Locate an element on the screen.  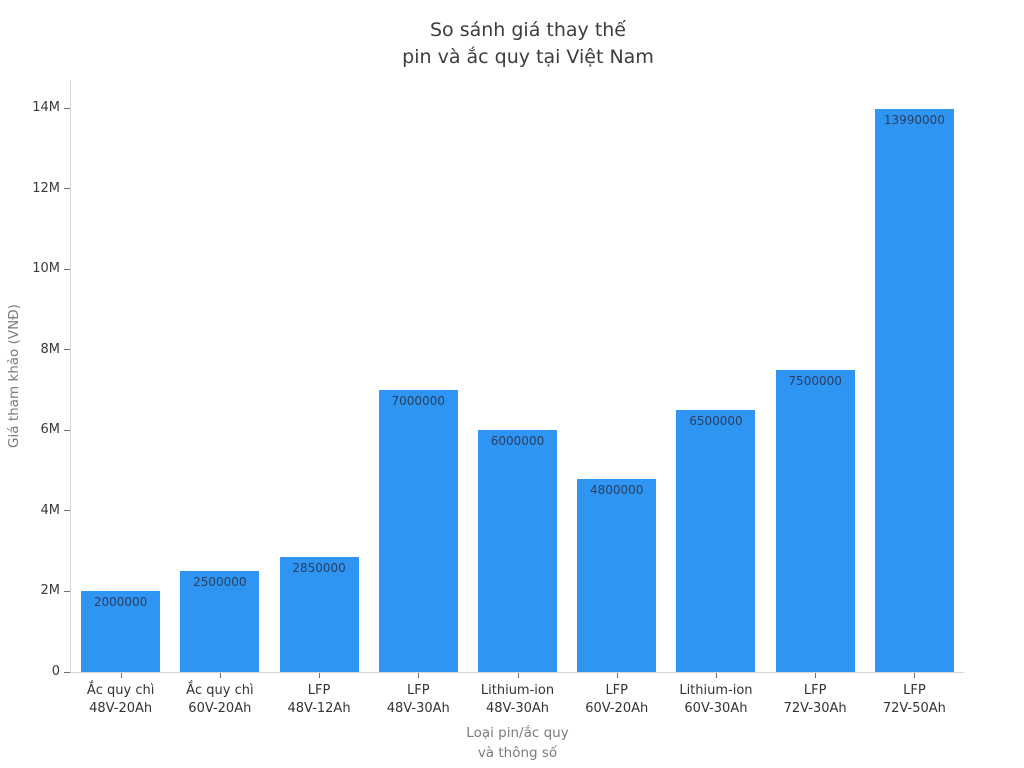
y-tick-label: 4M is located at coordinates (50, 510).